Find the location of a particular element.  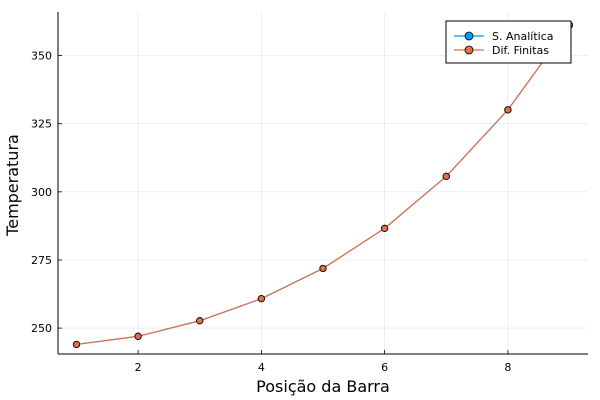

legend-label-2: Dif. Finitas is located at coordinates (520, 50).